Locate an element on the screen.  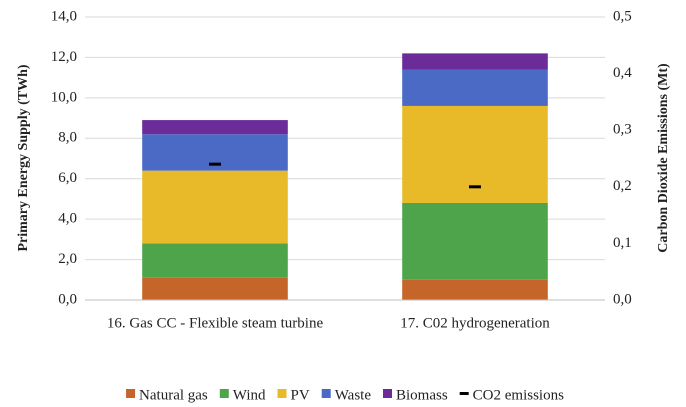
y-tick-label: 10,0 is located at coordinates (64, 97).